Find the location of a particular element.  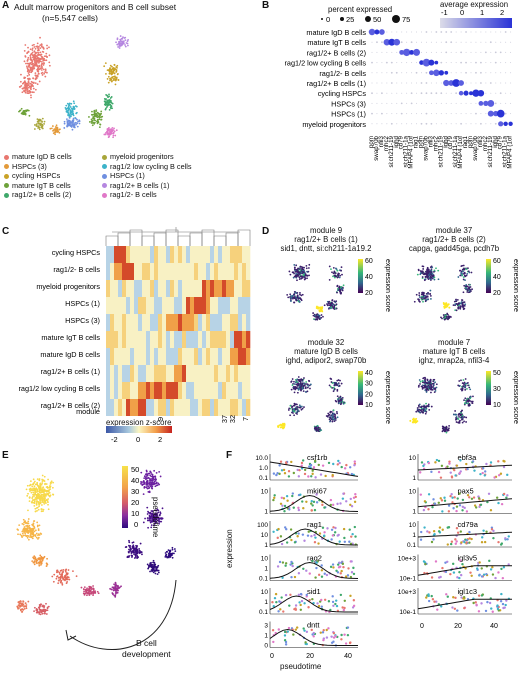

pseudotime-umap is located at coordinates (113, 562).